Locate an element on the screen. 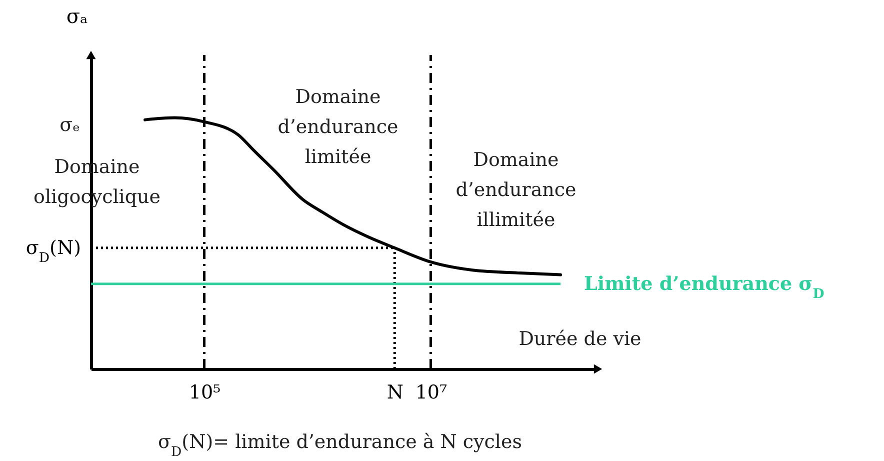 This screenshot has width=884, height=461. annotation: Domaine d’endurance illimitée is located at coordinates (516, 190).